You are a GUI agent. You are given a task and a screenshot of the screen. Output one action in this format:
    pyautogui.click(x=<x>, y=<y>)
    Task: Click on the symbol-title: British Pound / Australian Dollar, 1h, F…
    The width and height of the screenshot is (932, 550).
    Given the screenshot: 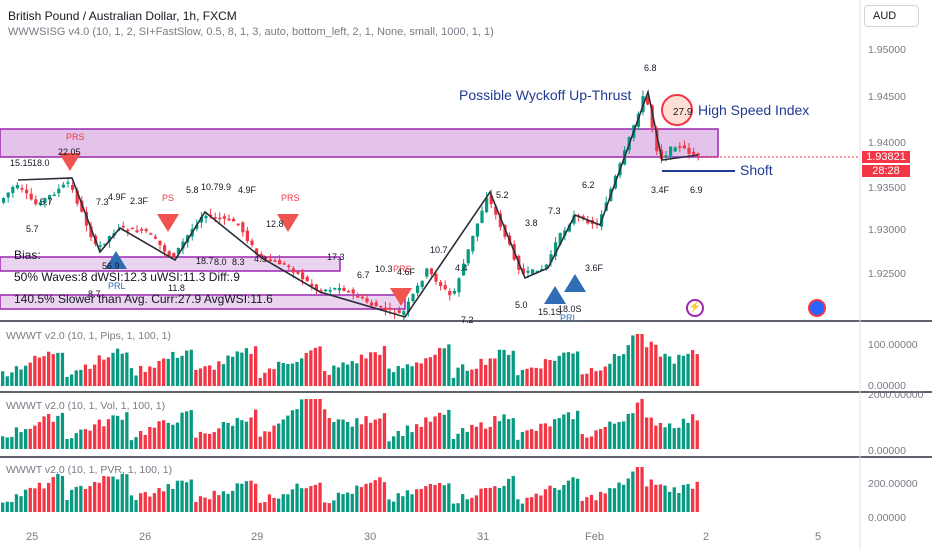 What is the action you would take?
    pyautogui.click(x=122, y=16)
    